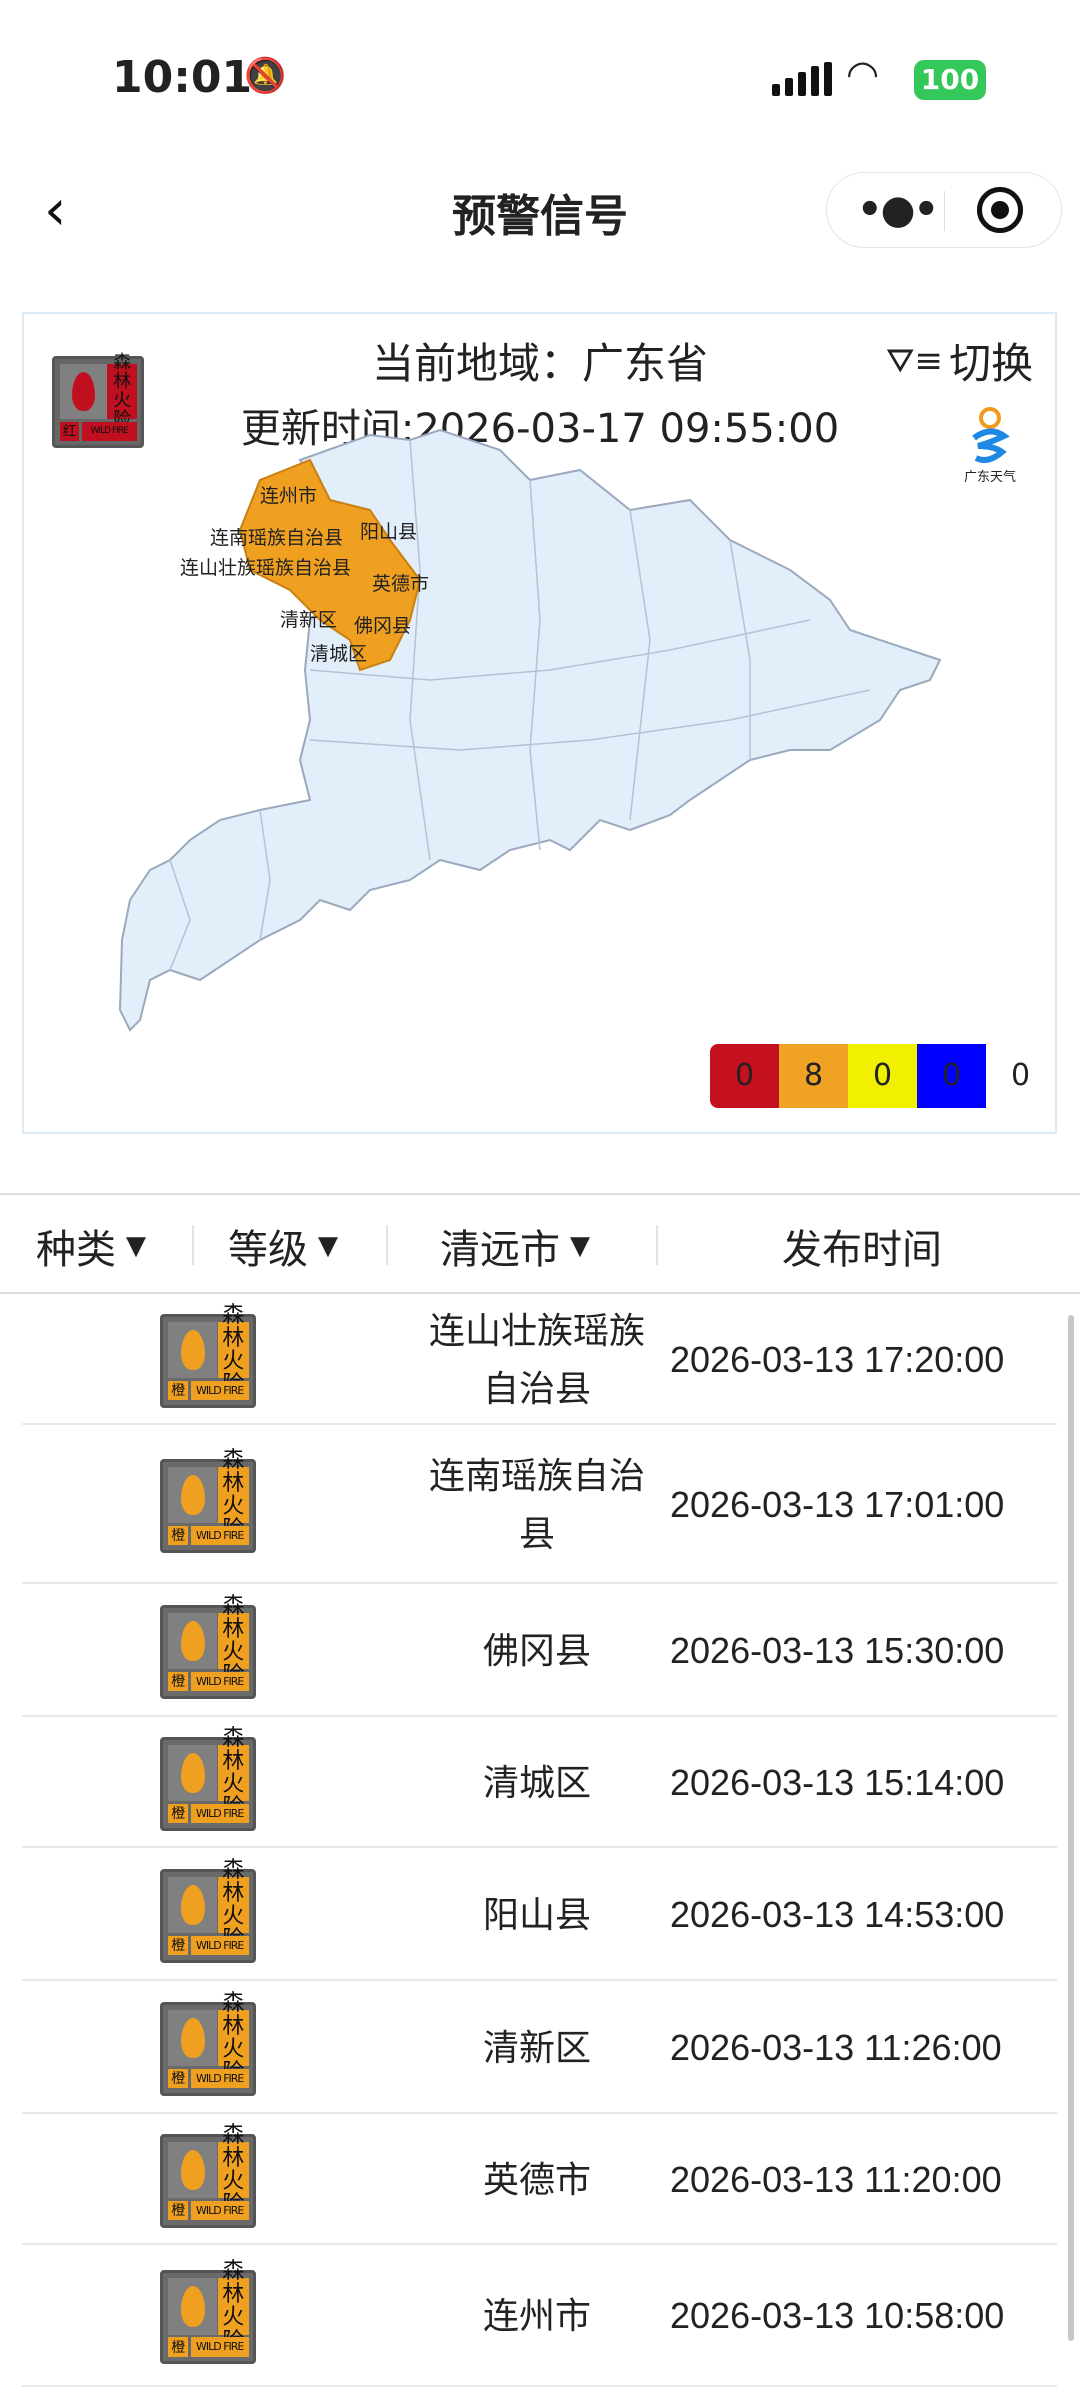 This screenshot has height=2387, width=1080. Describe the element at coordinates (265, 568) in the screenshot. I see `map-label: 连山壮族瑶族自治县` at that location.